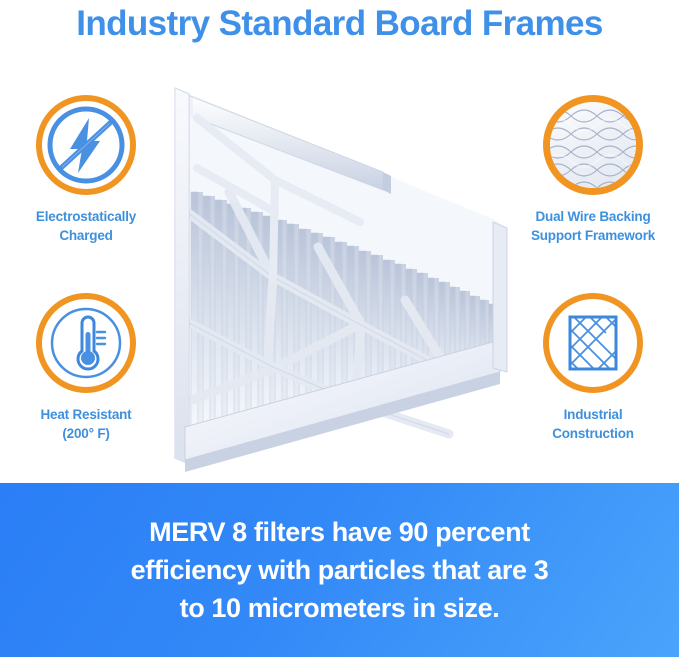 The image size is (679, 657). Describe the element at coordinates (86, 235) in the screenshot. I see `feature-label-line2: Charged` at that location.